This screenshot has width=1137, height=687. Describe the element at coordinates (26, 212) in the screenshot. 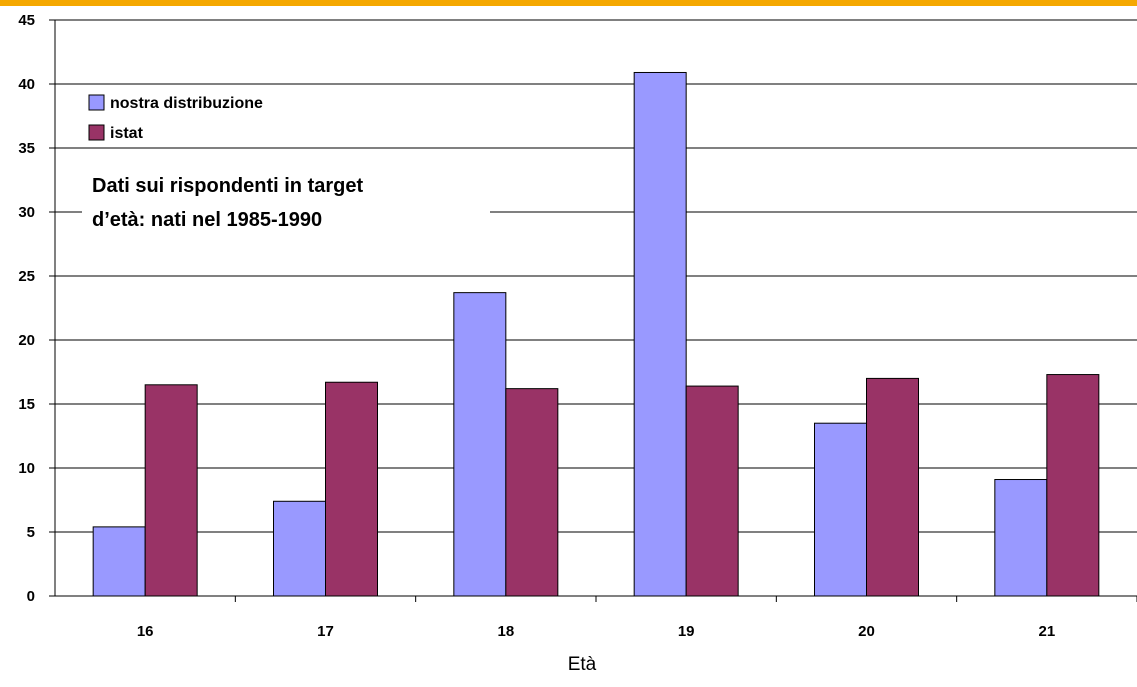

I see `y-tick-label-30: 30` at that location.